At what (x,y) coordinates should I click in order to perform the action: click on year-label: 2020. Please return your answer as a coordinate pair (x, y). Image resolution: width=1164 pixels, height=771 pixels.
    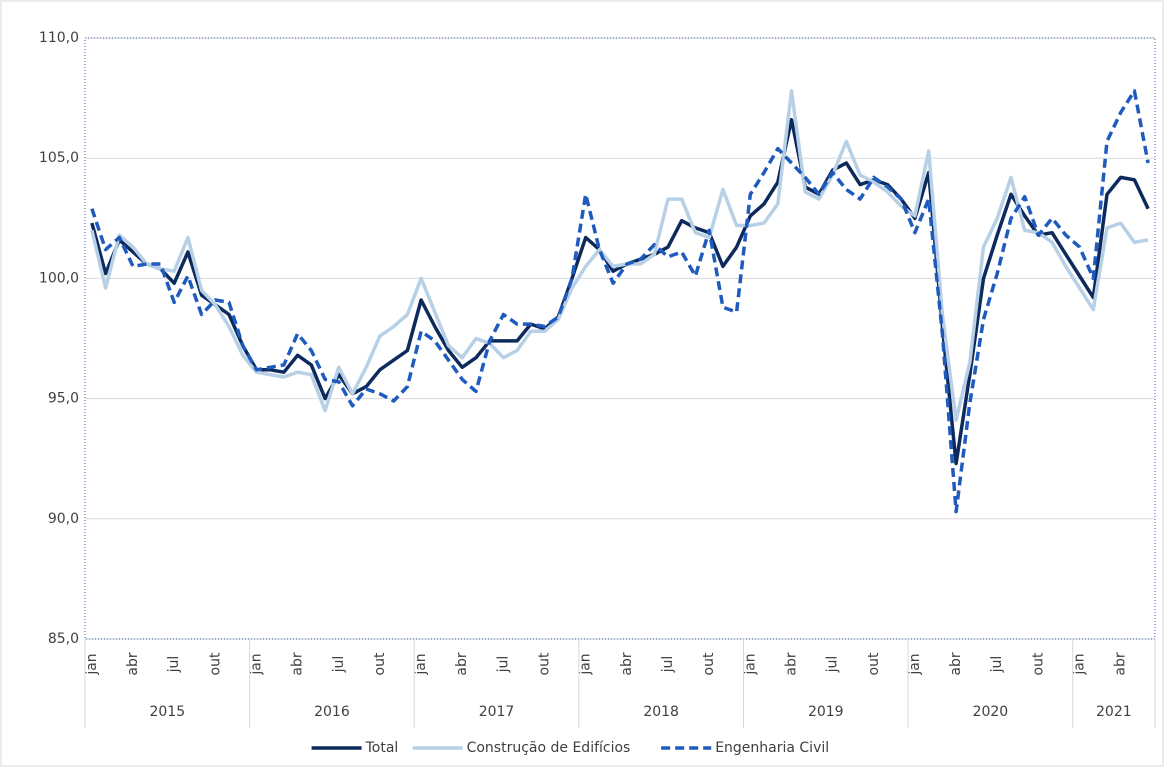
    Looking at the image, I should click on (991, 712).